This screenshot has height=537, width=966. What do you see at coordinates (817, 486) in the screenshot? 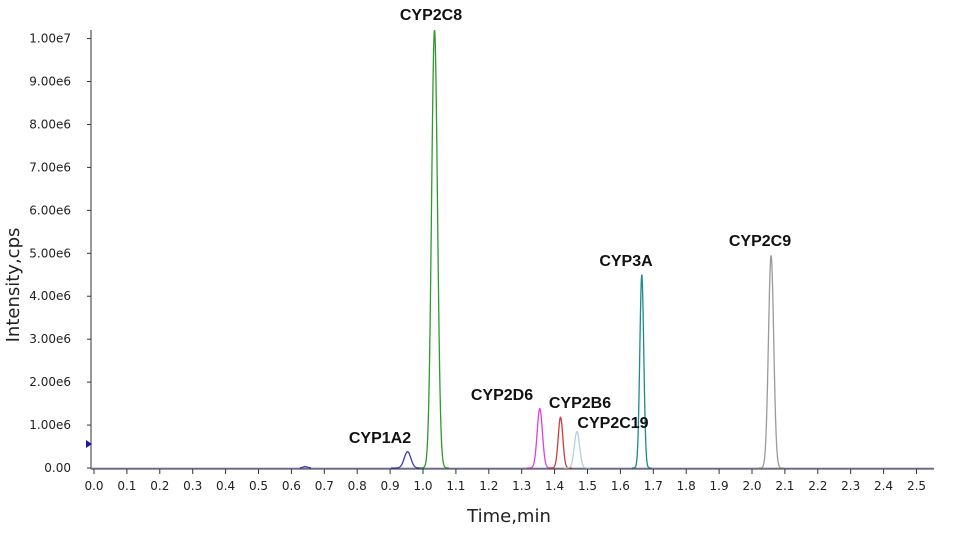
I see `x-tick-label: 2.2` at bounding box center [817, 486].